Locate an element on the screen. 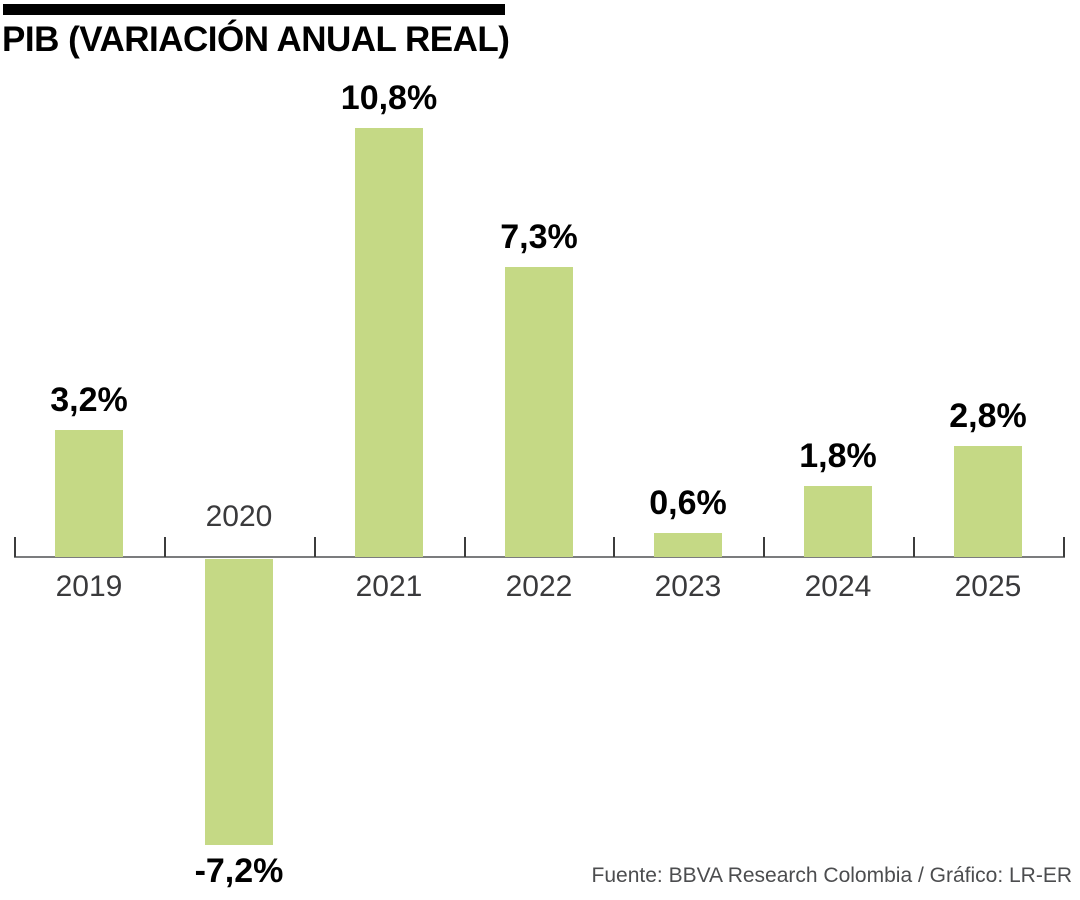  value-label-2024: 1,8% is located at coordinates (838, 456).